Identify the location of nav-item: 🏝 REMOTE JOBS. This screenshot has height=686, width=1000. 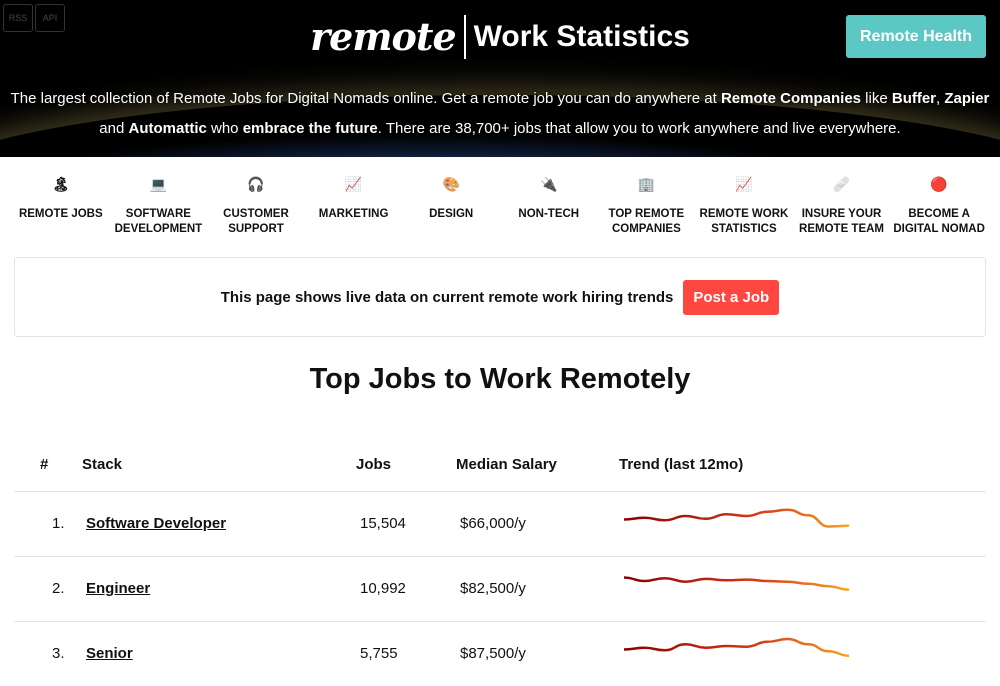
(61, 216).